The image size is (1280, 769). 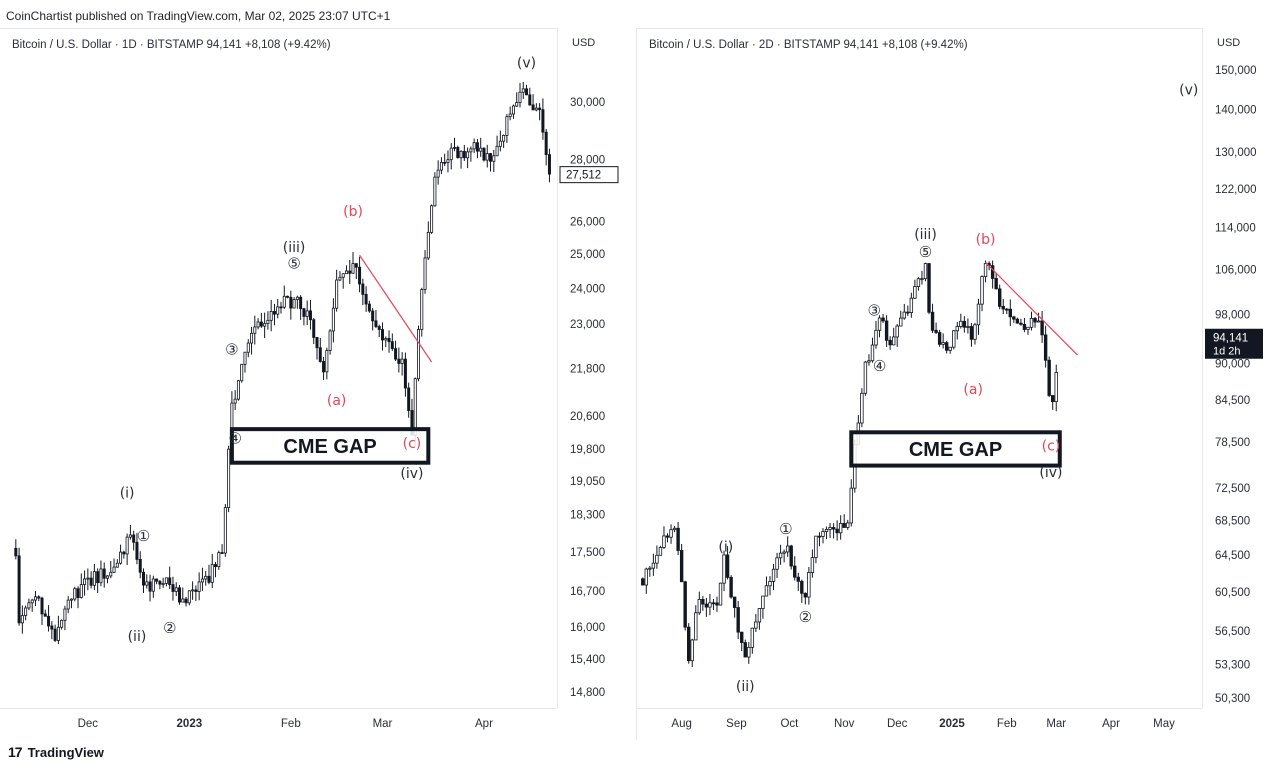 I want to click on price-tick-label: 122,000, so click(x=1236, y=190).